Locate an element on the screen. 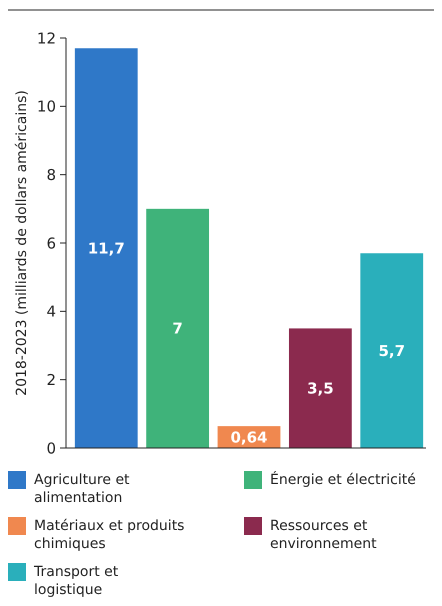 Image resolution: width=442 pixels, height=606 pixels. y-tick-label: 6 is located at coordinates (51, 243).